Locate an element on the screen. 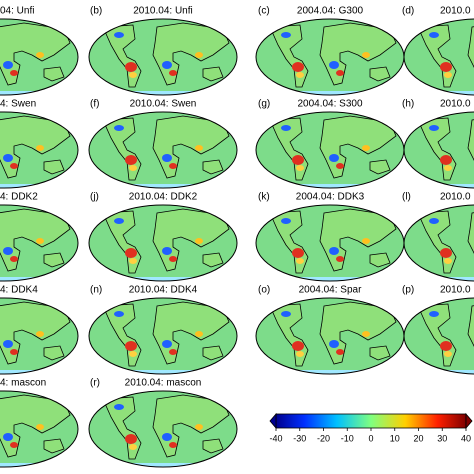 The width and height of the screenshot is (474, 474). colorbar: -40 -30 -20 -10 0 10 20 30 40 is located at coordinates (371, 427).